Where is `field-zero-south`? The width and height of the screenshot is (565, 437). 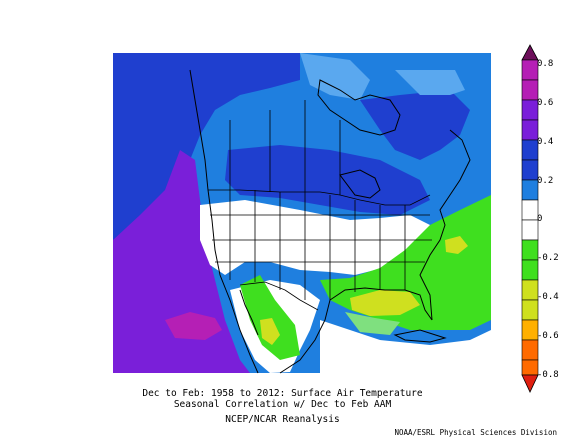
field-zero-south is located at coordinates (405, 346).